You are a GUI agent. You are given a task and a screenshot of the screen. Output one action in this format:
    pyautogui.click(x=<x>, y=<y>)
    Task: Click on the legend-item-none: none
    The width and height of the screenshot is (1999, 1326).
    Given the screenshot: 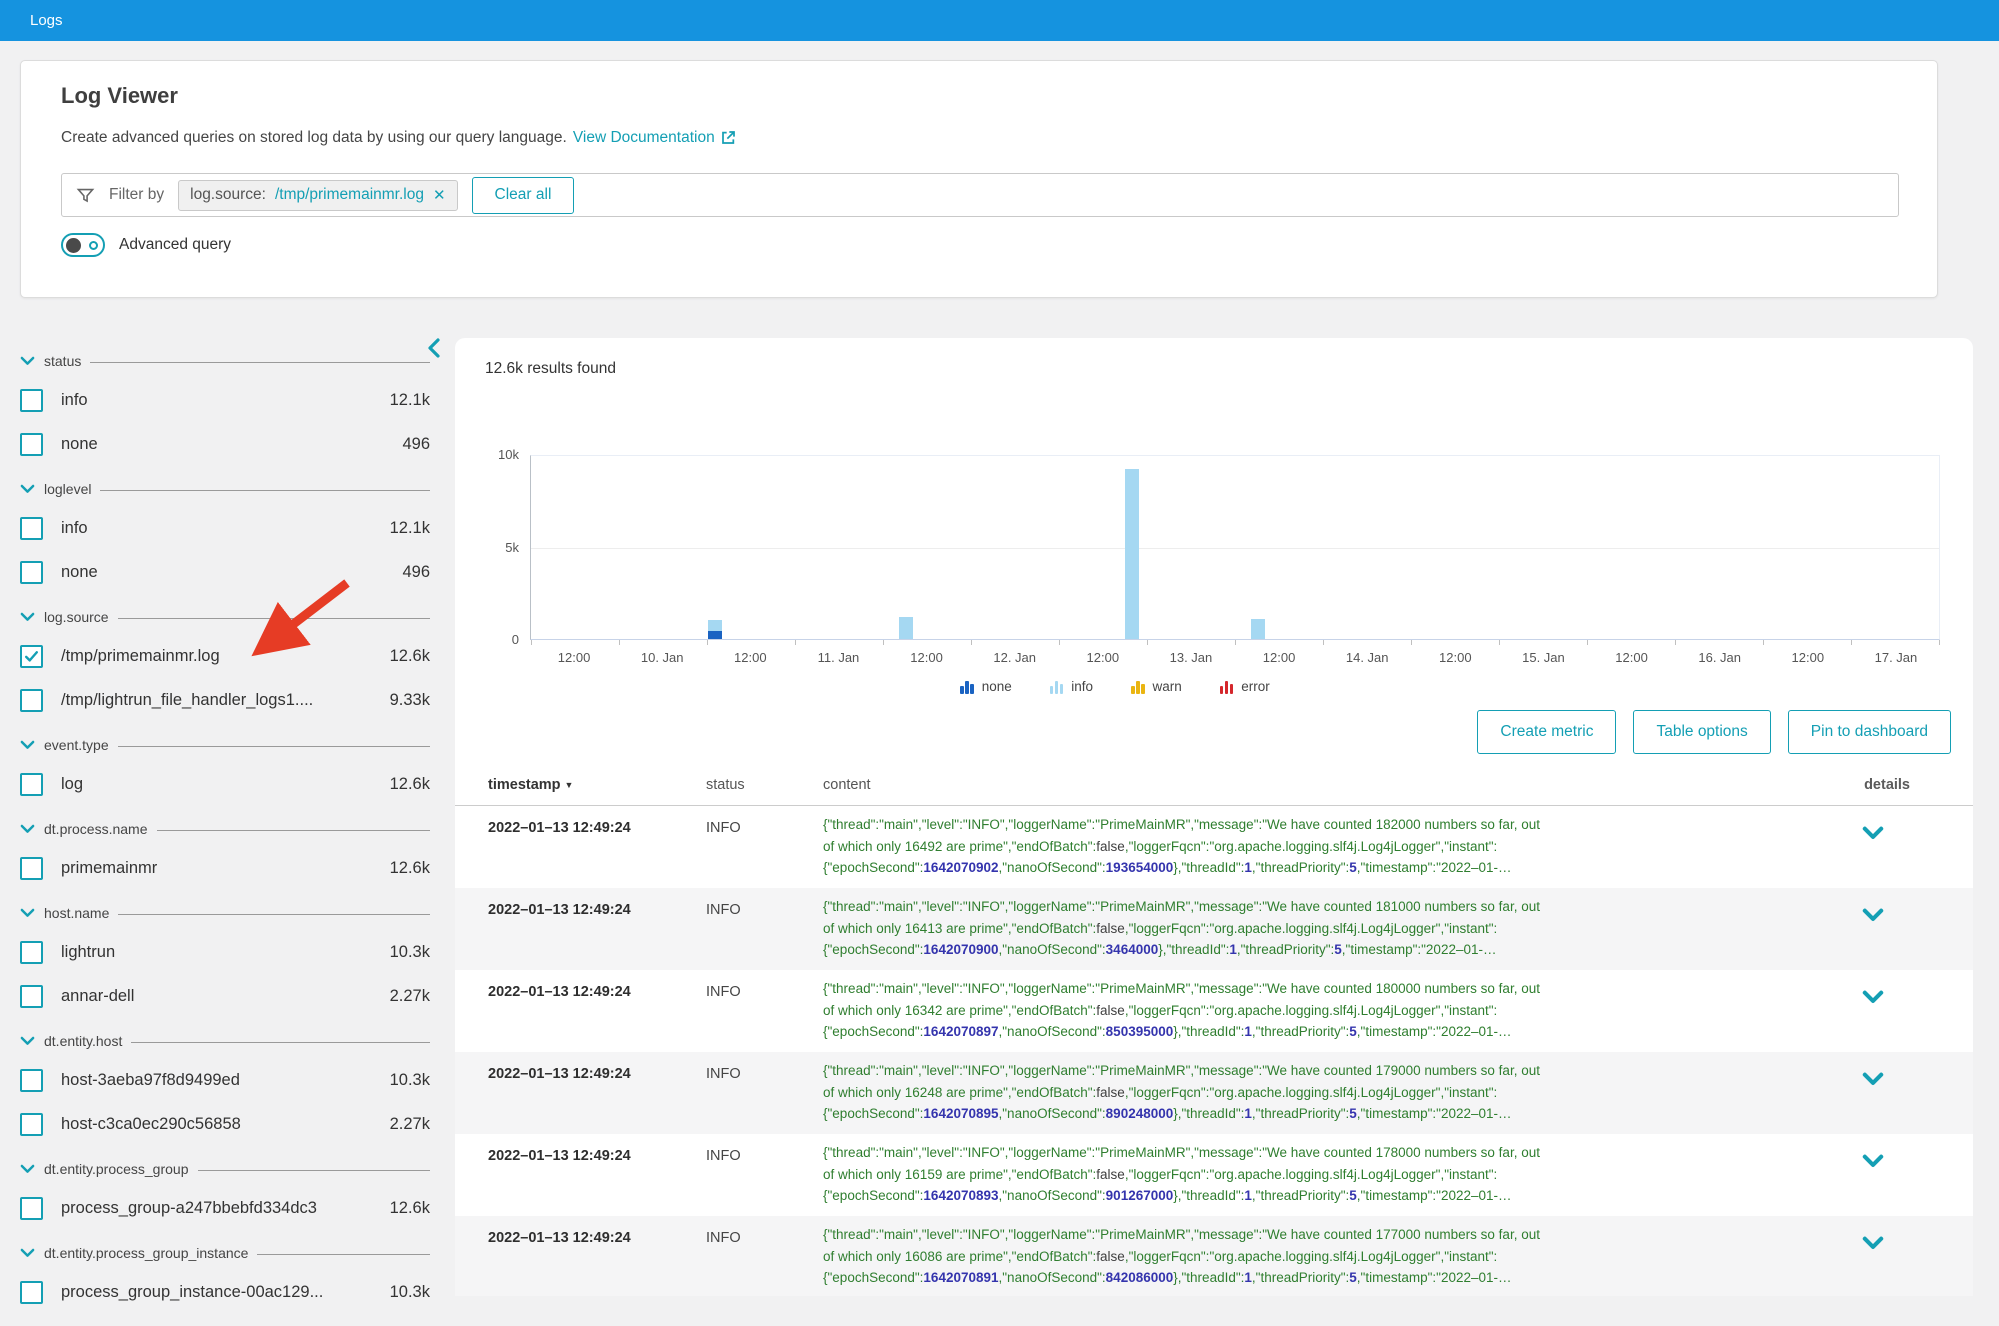 What is the action you would take?
    pyautogui.click(x=986, y=686)
    